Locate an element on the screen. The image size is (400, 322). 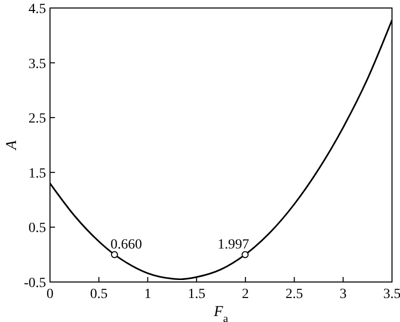
x-tick-label: 0.5 is located at coordinates (99, 294).